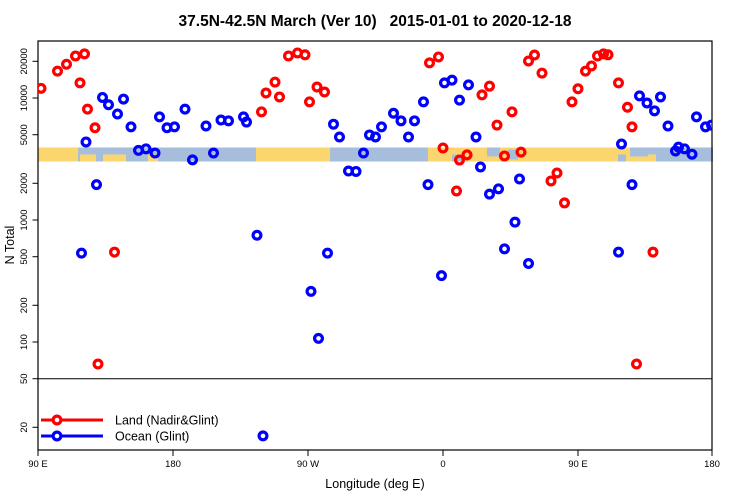 The width and height of the screenshot is (750, 500). What do you see at coordinates (24, 98) in the screenshot?
I see `y-tick-label: 10000` at bounding box center [24, 98].